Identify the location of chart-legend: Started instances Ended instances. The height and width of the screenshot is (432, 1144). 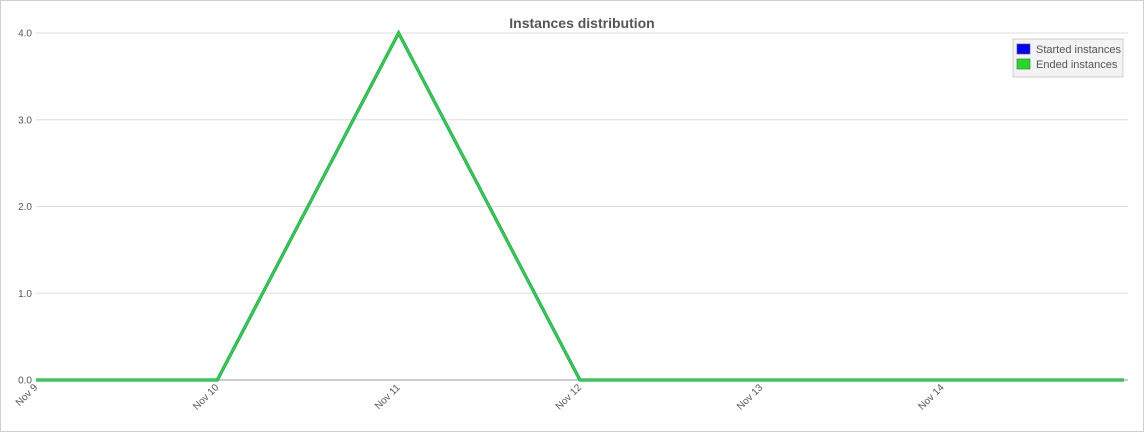
(1068, 58).